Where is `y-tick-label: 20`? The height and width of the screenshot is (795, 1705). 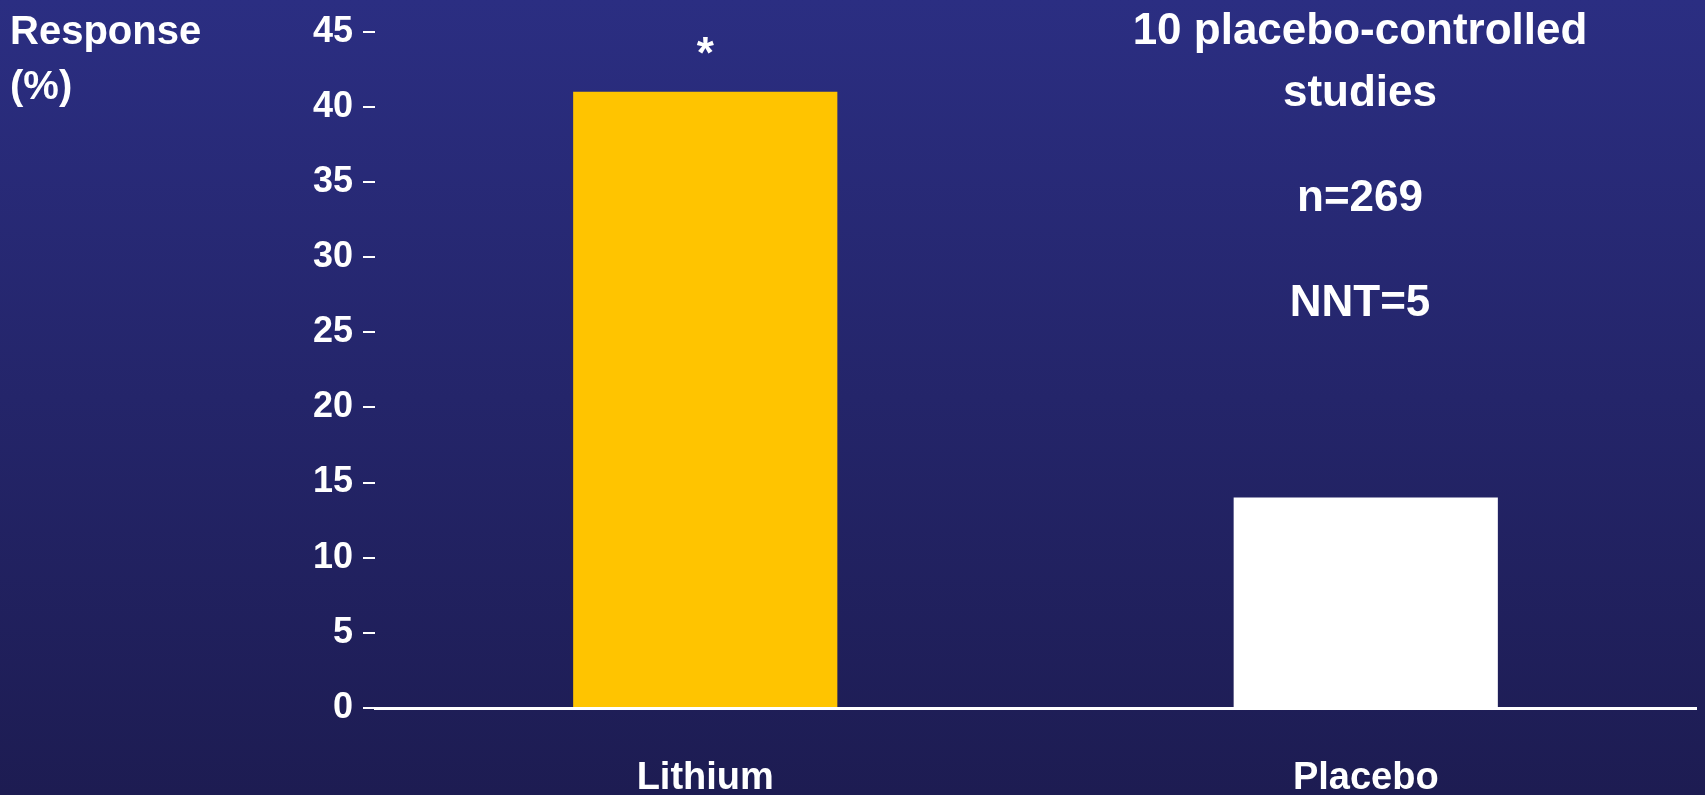 y-tick-label: 20 is located at coordinates (332, 405).